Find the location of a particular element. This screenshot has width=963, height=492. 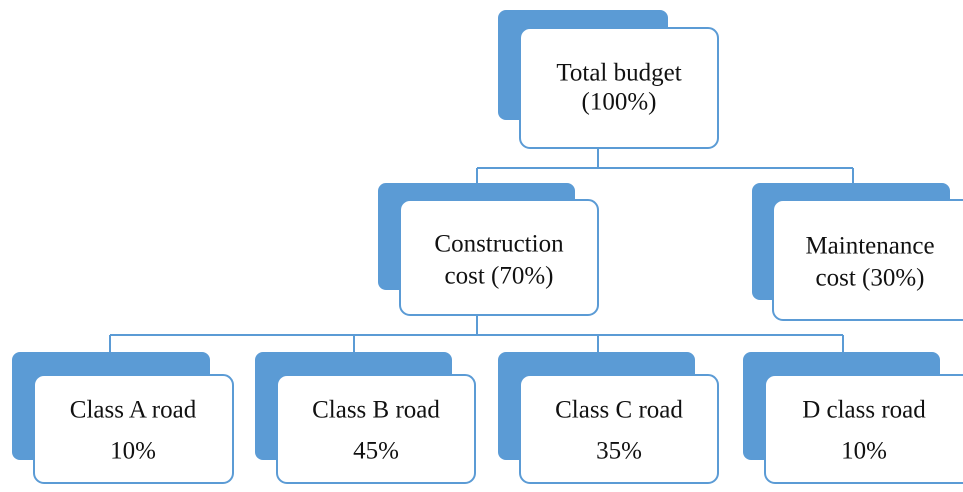

node-label: Class C road is located at coordinates (619, 410).